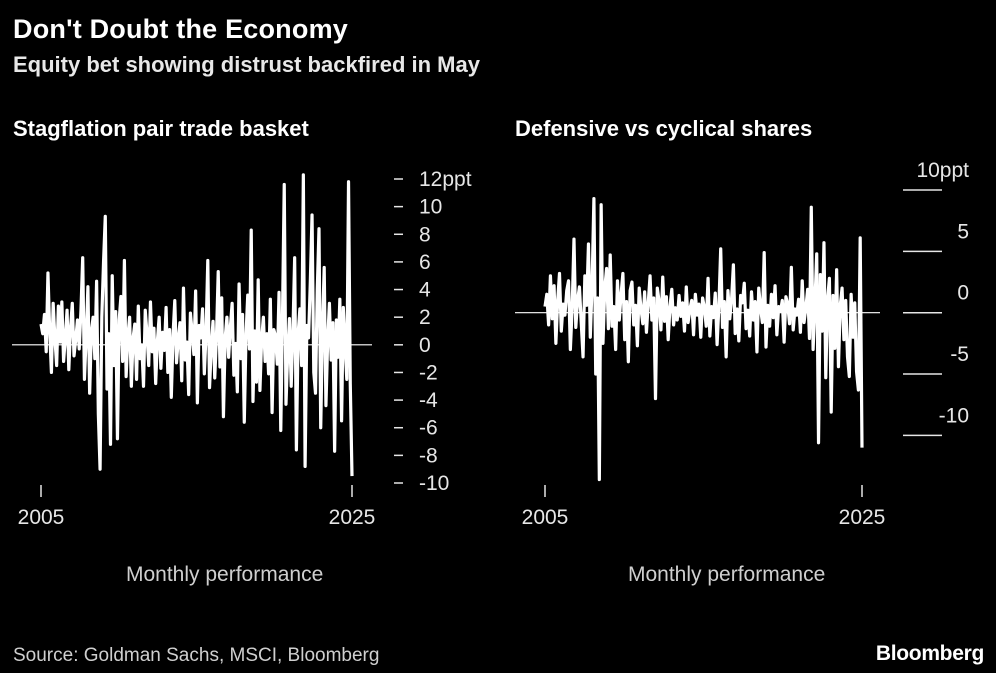 Image resolution: width=996 pixels, height=673 pixels. What do you see at coordinates (180, 29) in the screenshot?
I see `chart-title: Don't Doubt the Economy` at bounding box center [180, 29].